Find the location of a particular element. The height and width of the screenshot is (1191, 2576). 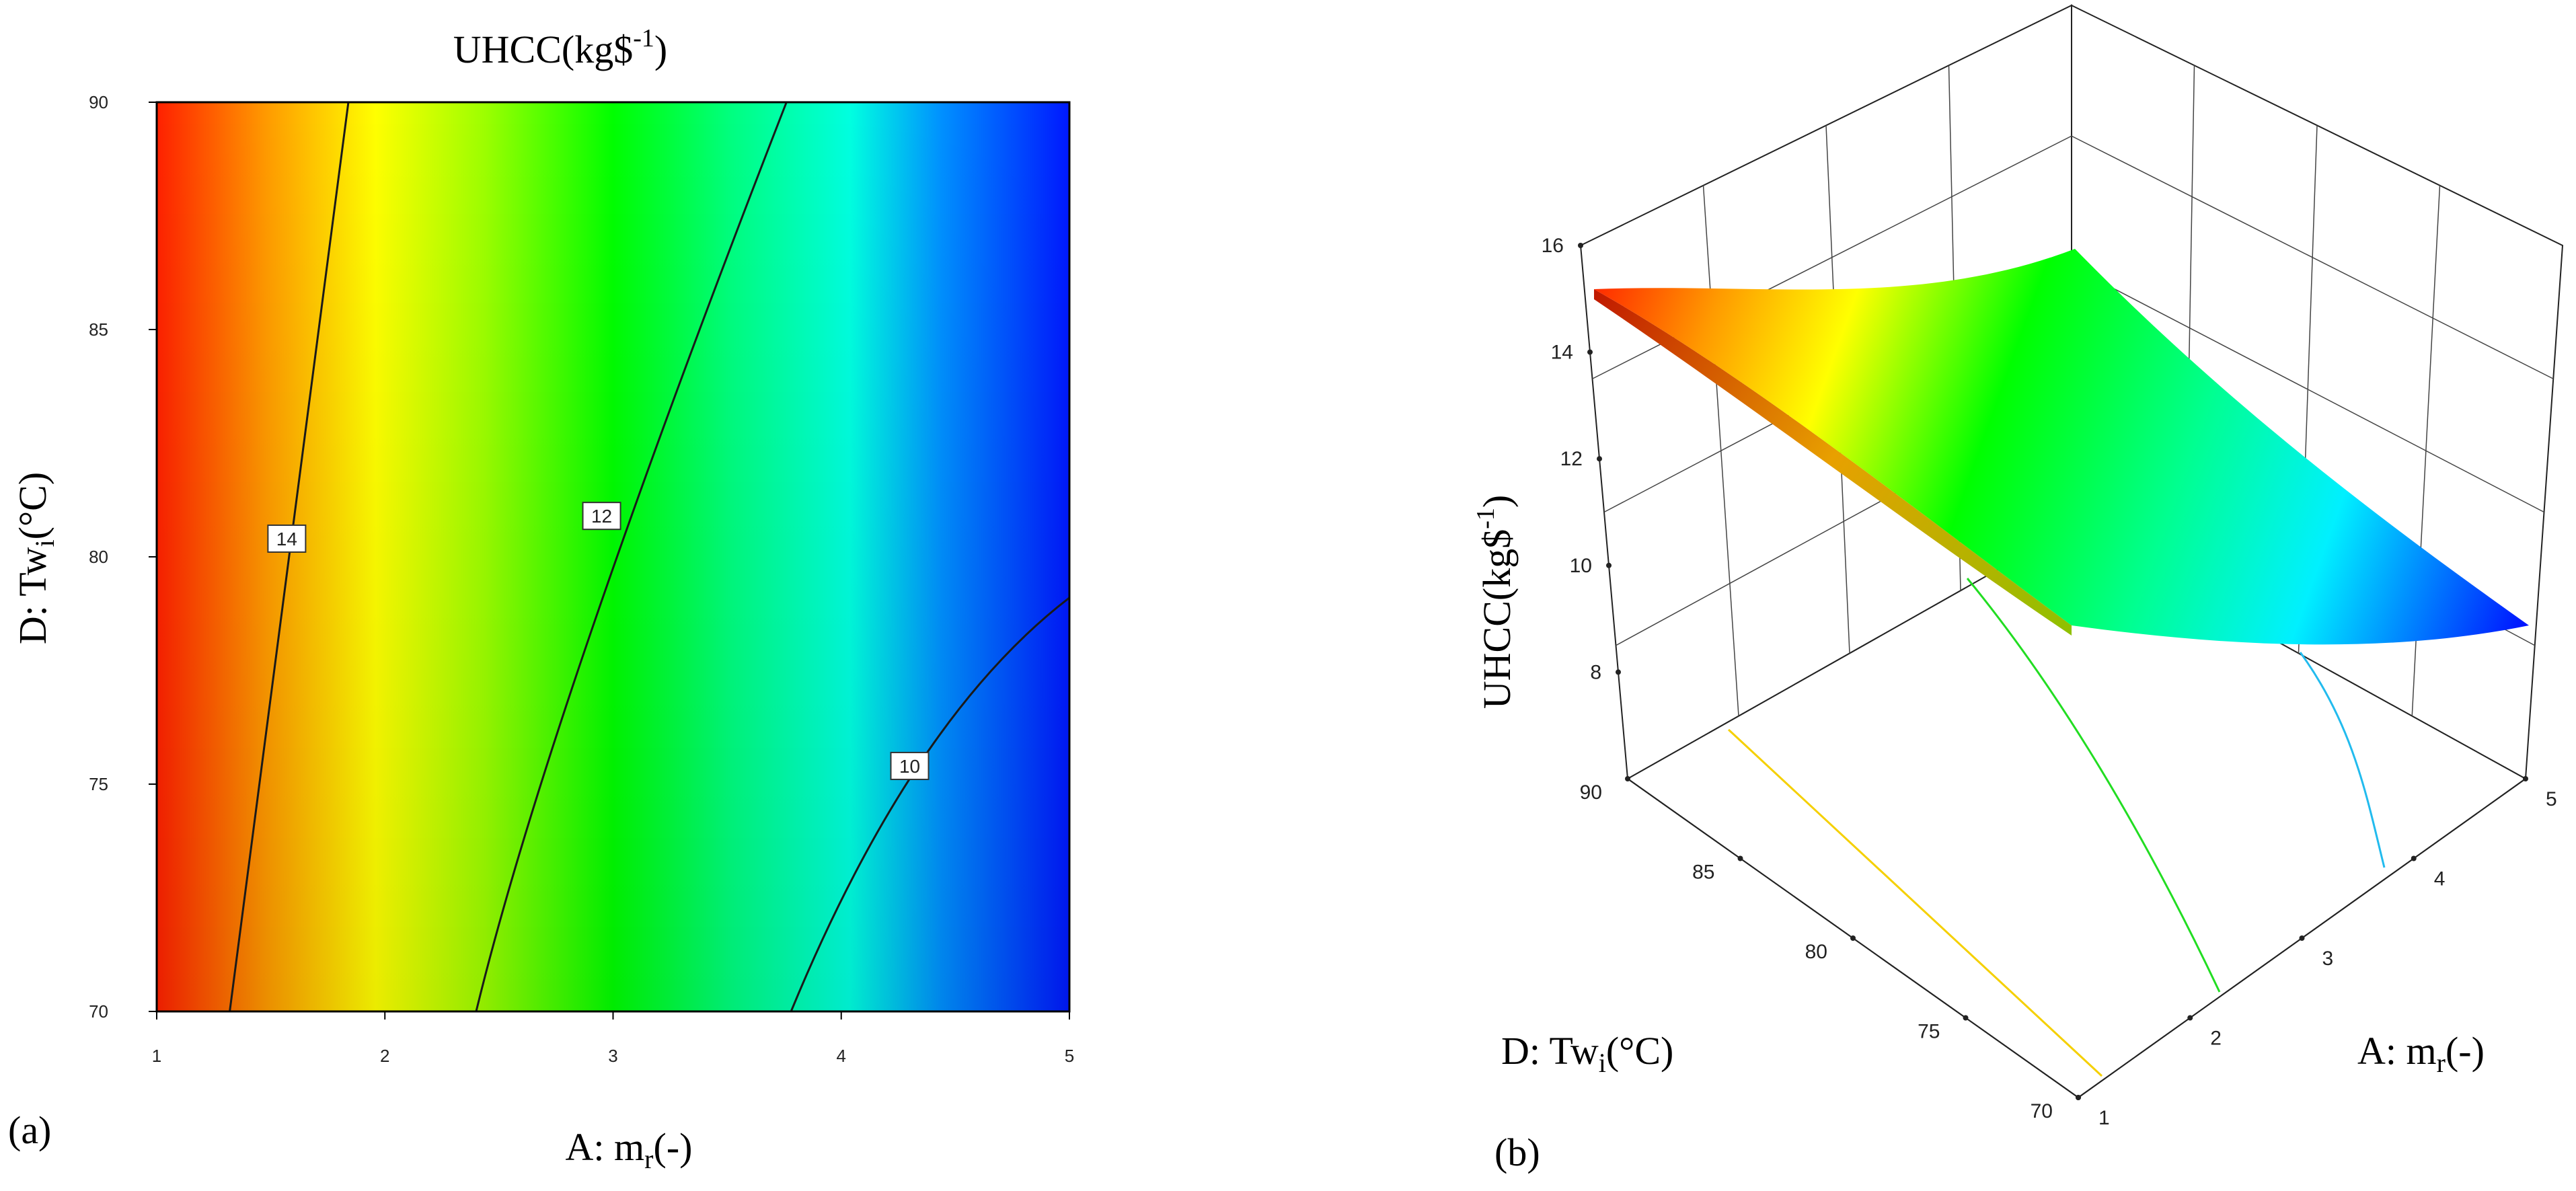

x-axis-label: A: mr(-) is located at coordinates (629, 1149).